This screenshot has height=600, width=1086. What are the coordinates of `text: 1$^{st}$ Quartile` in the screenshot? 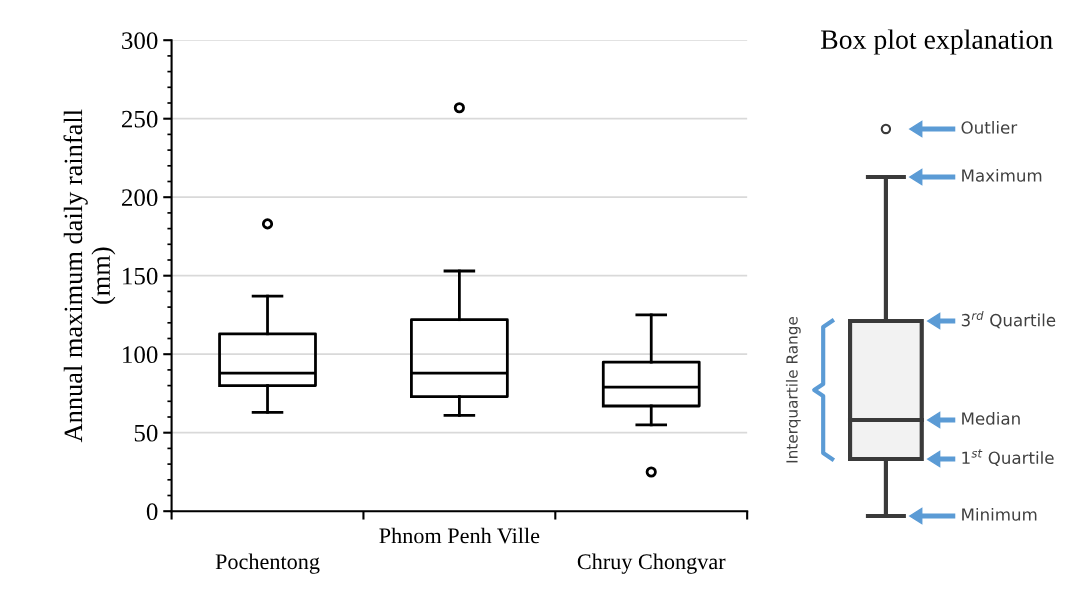 It's located at (1008, 457).